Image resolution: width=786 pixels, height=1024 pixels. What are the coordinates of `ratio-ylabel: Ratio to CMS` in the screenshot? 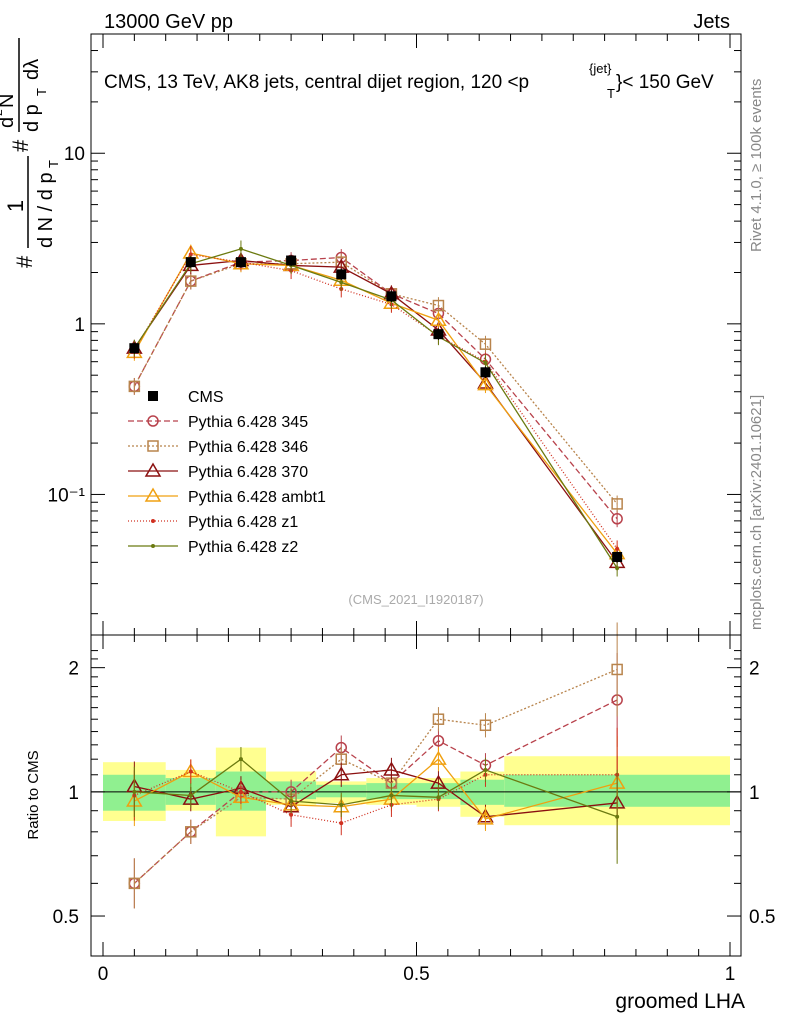 It's located at (33, 794).